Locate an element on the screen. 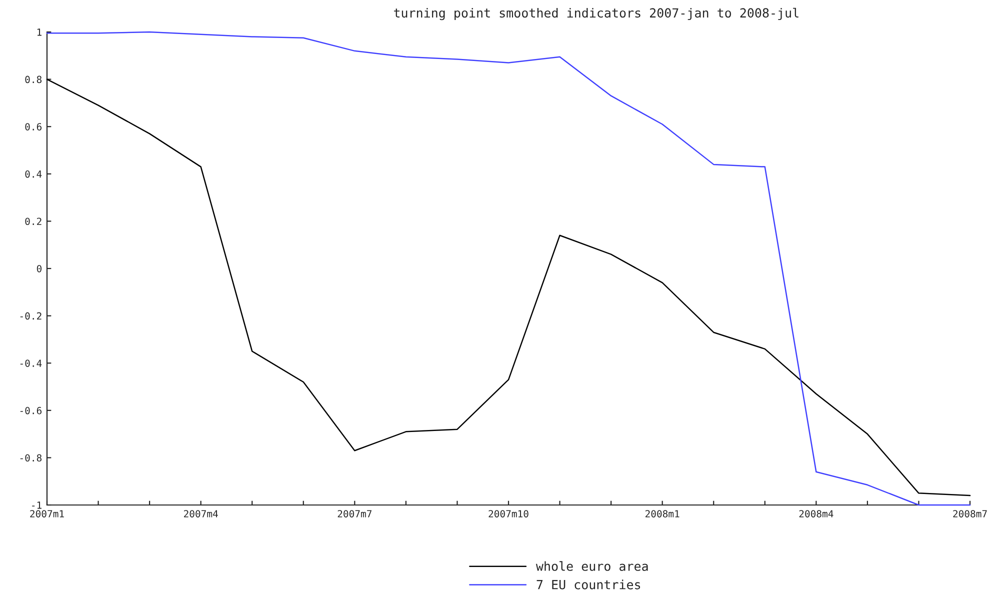 The width and height of the screenshot is (994, 601). x-tick-label: 2007m10 is located at coordinates (508, 514).